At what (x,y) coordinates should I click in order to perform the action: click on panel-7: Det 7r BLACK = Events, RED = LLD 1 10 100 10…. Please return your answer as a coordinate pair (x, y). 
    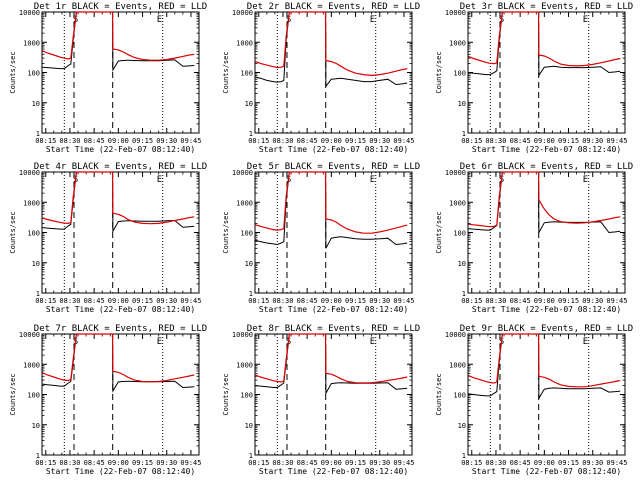
    Looking at the image, I should click on (108, 400).